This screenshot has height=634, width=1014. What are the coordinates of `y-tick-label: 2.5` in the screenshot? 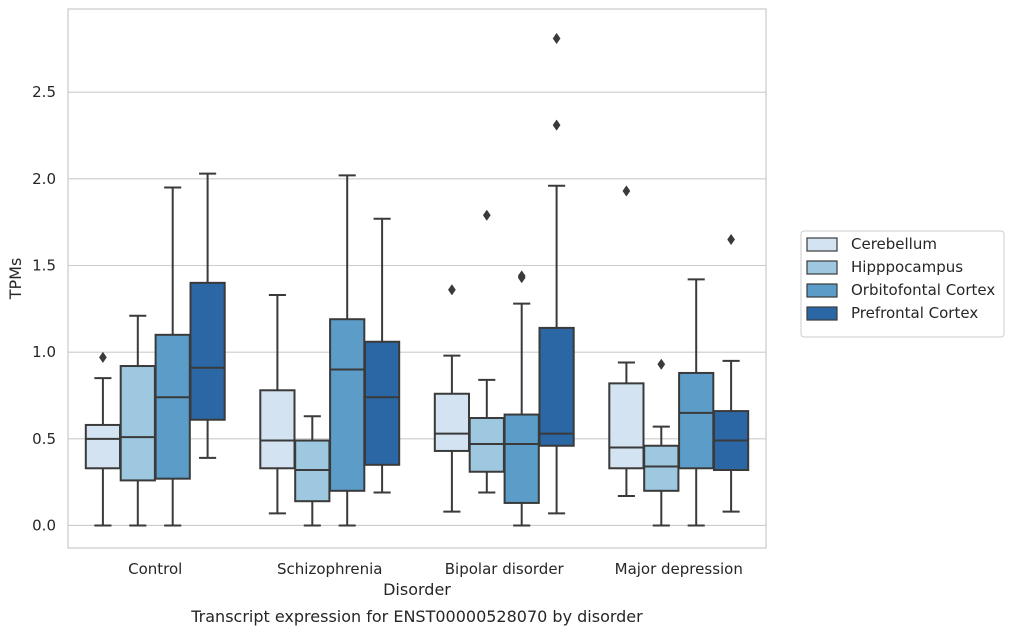 It's located at (44, 92).